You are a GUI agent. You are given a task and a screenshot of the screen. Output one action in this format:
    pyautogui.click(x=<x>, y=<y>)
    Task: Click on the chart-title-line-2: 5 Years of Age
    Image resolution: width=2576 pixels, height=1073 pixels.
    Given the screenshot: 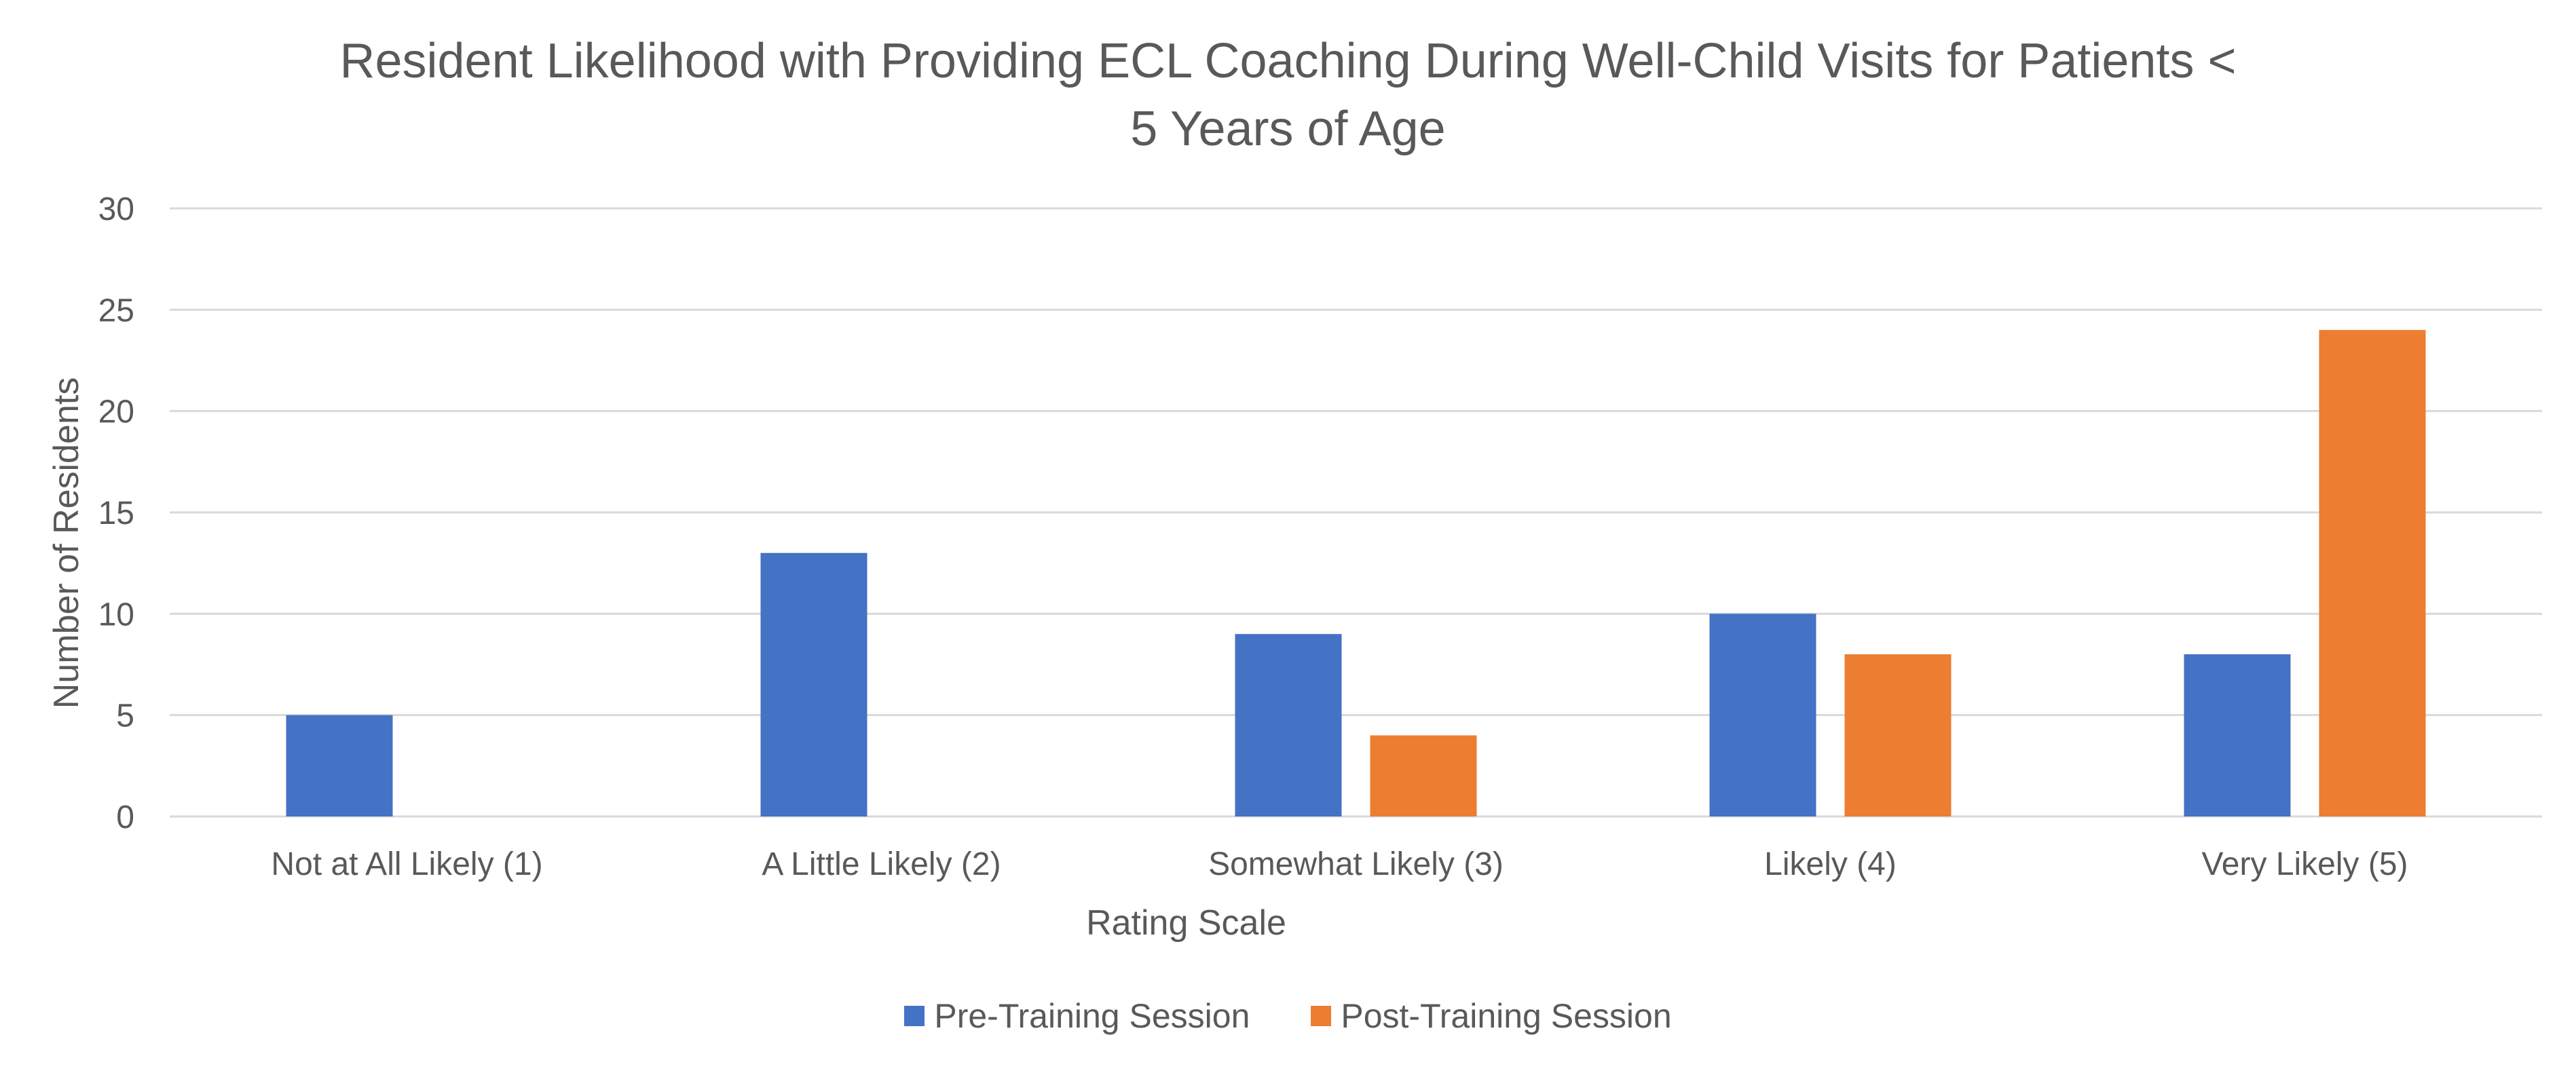 What is the action you would take?
    pyautogui.click(x=1288, y=129)
    